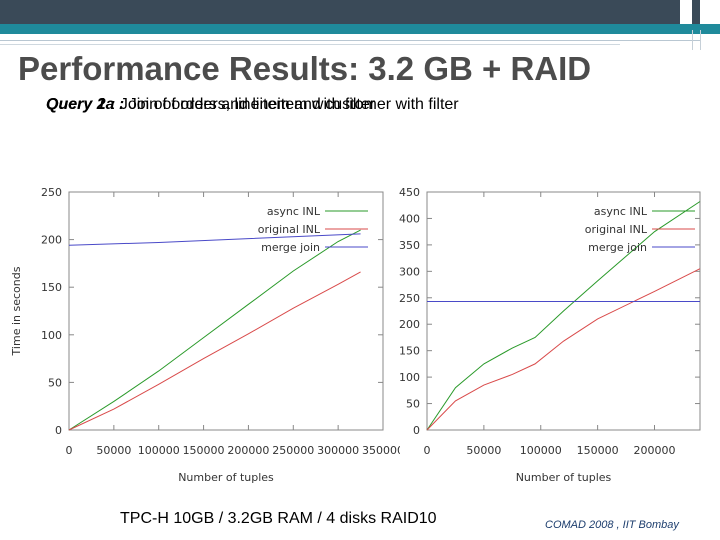 This screenshot has width=720, height=540. What do you see at coordinates (247, 104) in the screenshot?
I see `subtitle-text: Join of orders and lineitem with filter` at bounding box center [247, 104].